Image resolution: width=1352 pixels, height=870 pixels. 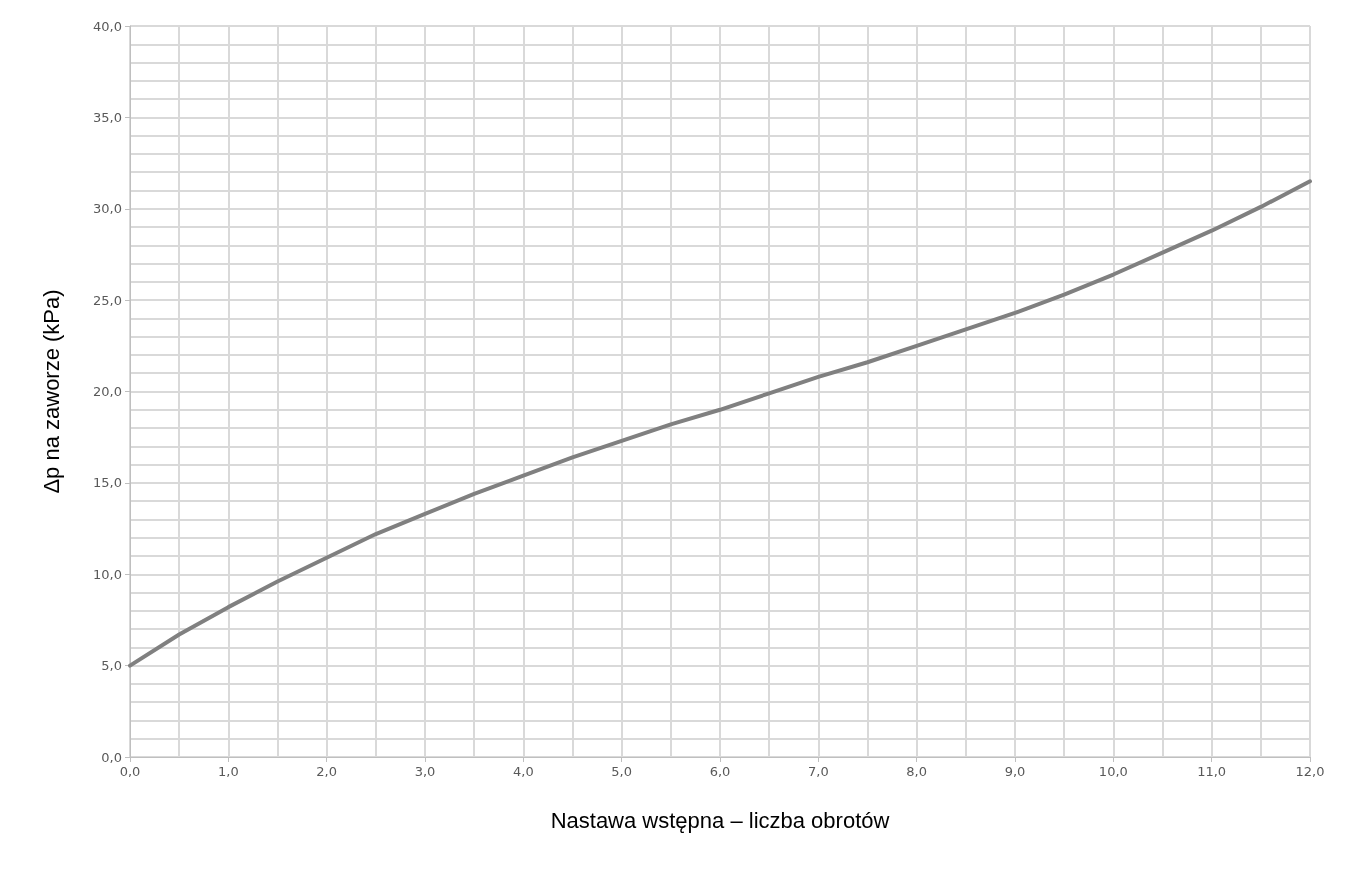 What do you see at coordinates (818, 771) in the screenshot?
I see `x-tick-label: 7,0` at bounding box center [818, 771].